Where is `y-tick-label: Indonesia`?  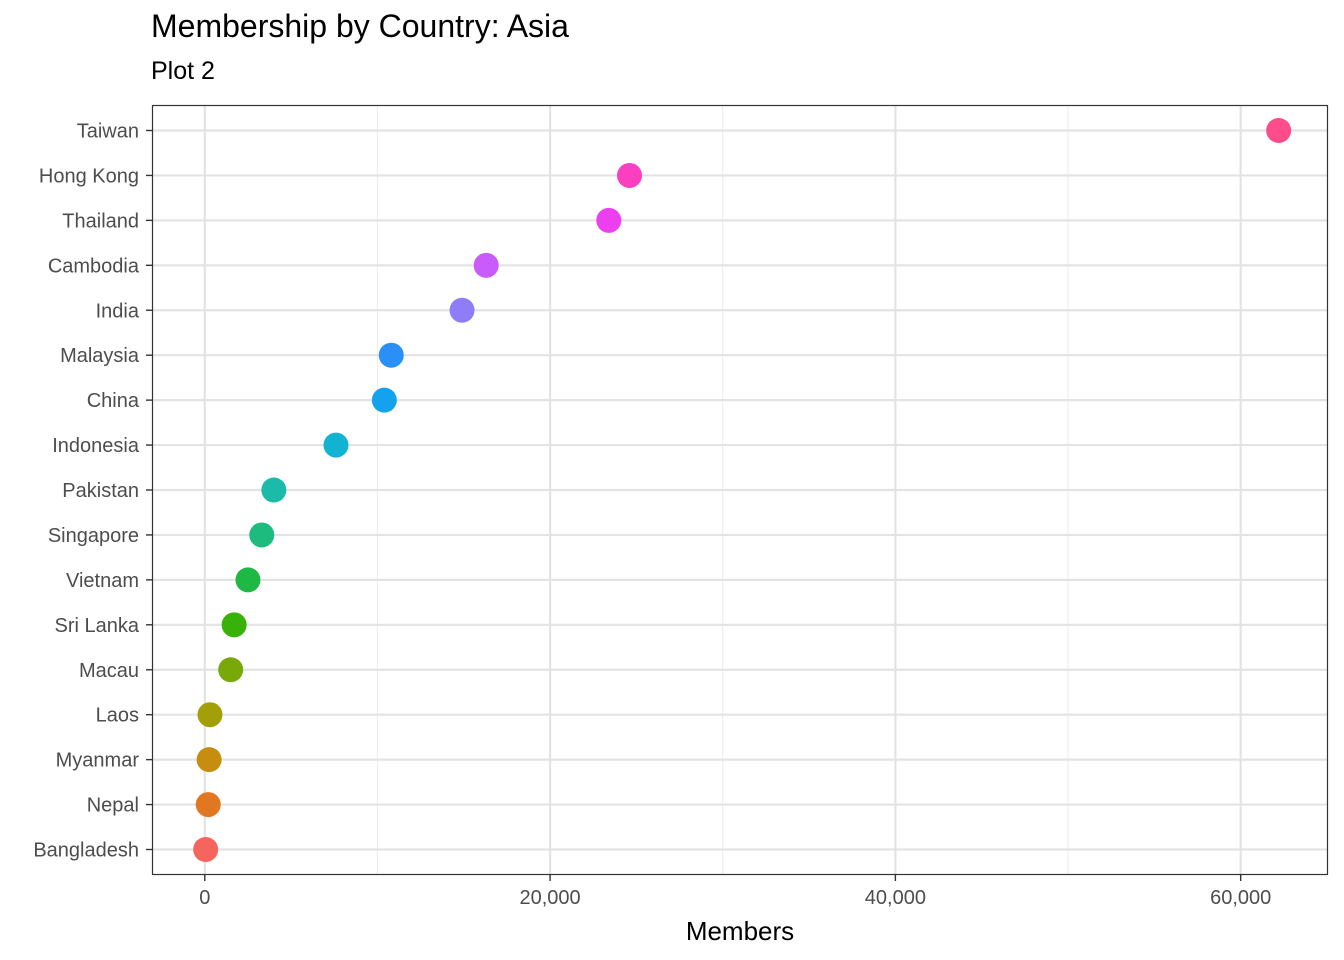
y-tick-label: Indonesia is located at coordinates (96, 446).